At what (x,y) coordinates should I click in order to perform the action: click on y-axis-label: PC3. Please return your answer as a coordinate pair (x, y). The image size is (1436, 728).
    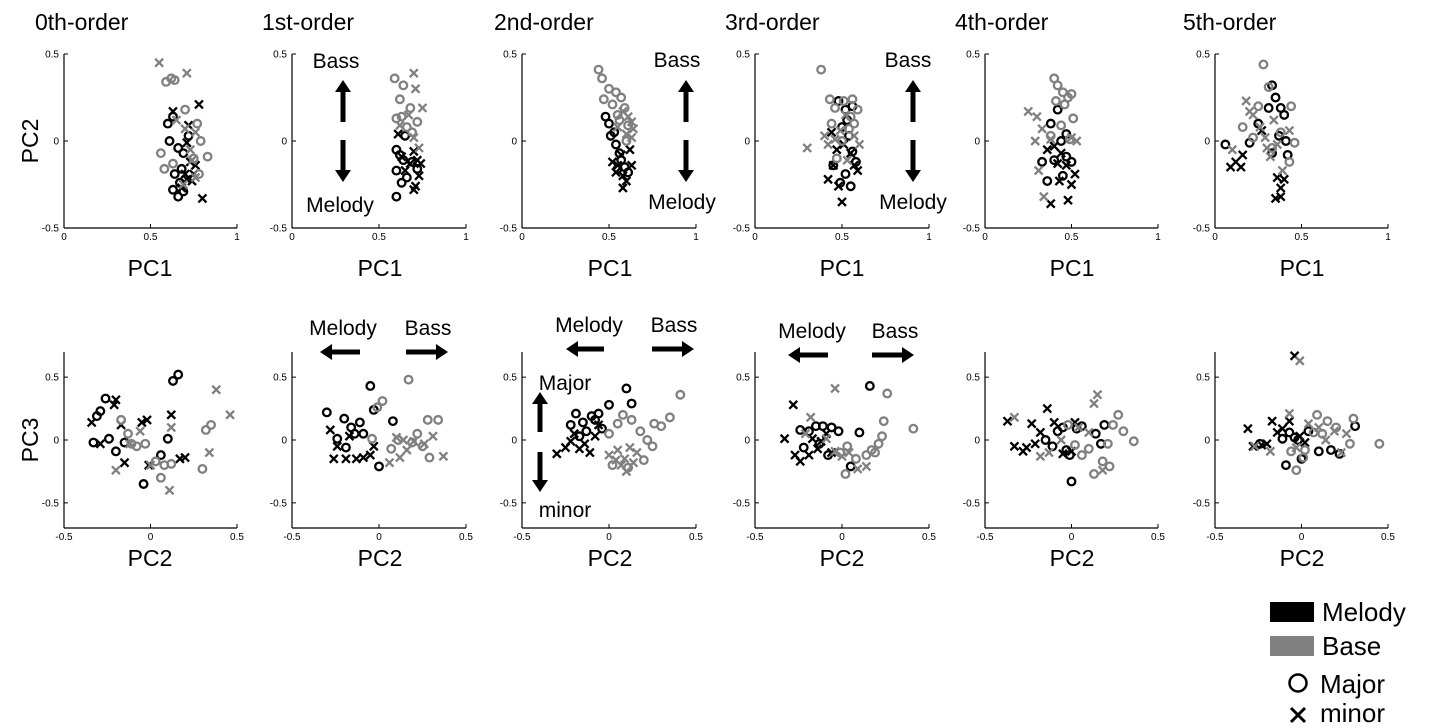
    Looking at the image, I should click on (30, 440).